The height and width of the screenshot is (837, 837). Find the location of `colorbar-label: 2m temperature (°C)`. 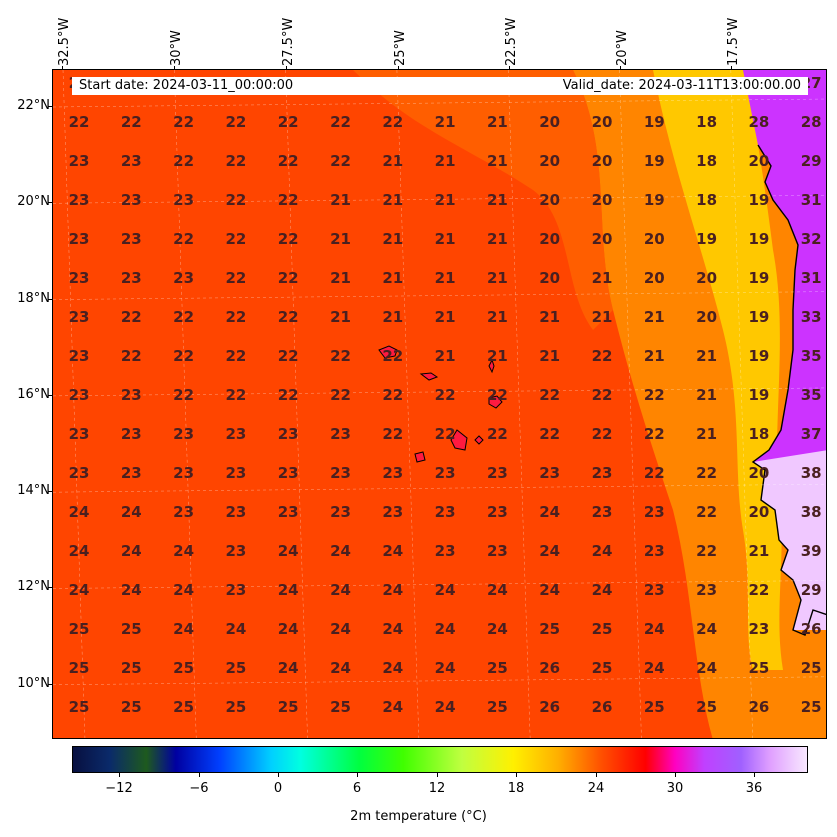

colorbar-label: 2m temperature (°C) is located at coordinates (418, 816).